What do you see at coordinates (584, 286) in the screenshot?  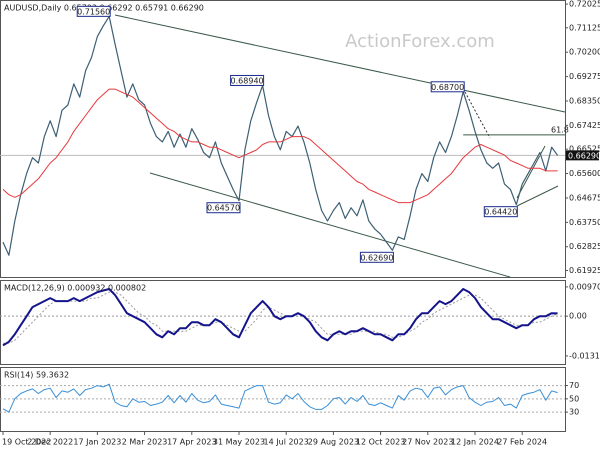 I see `y-tick-label: 0.009707` at bounding box center [584, 286].